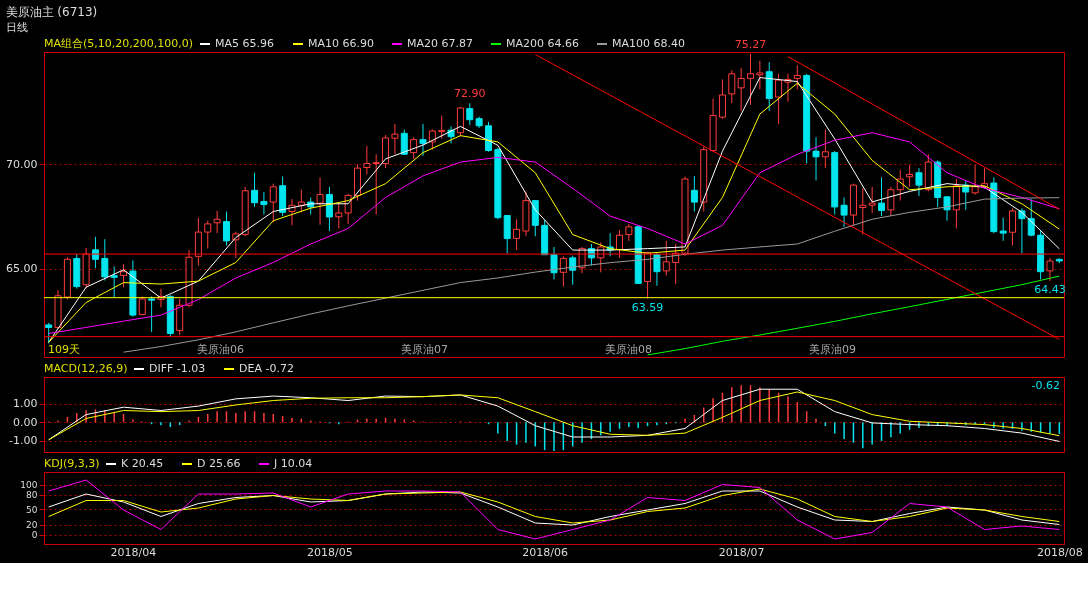 This screenshot has width=1089, height=590. I want to click on y-tick-label: 20, so click(32, 525).